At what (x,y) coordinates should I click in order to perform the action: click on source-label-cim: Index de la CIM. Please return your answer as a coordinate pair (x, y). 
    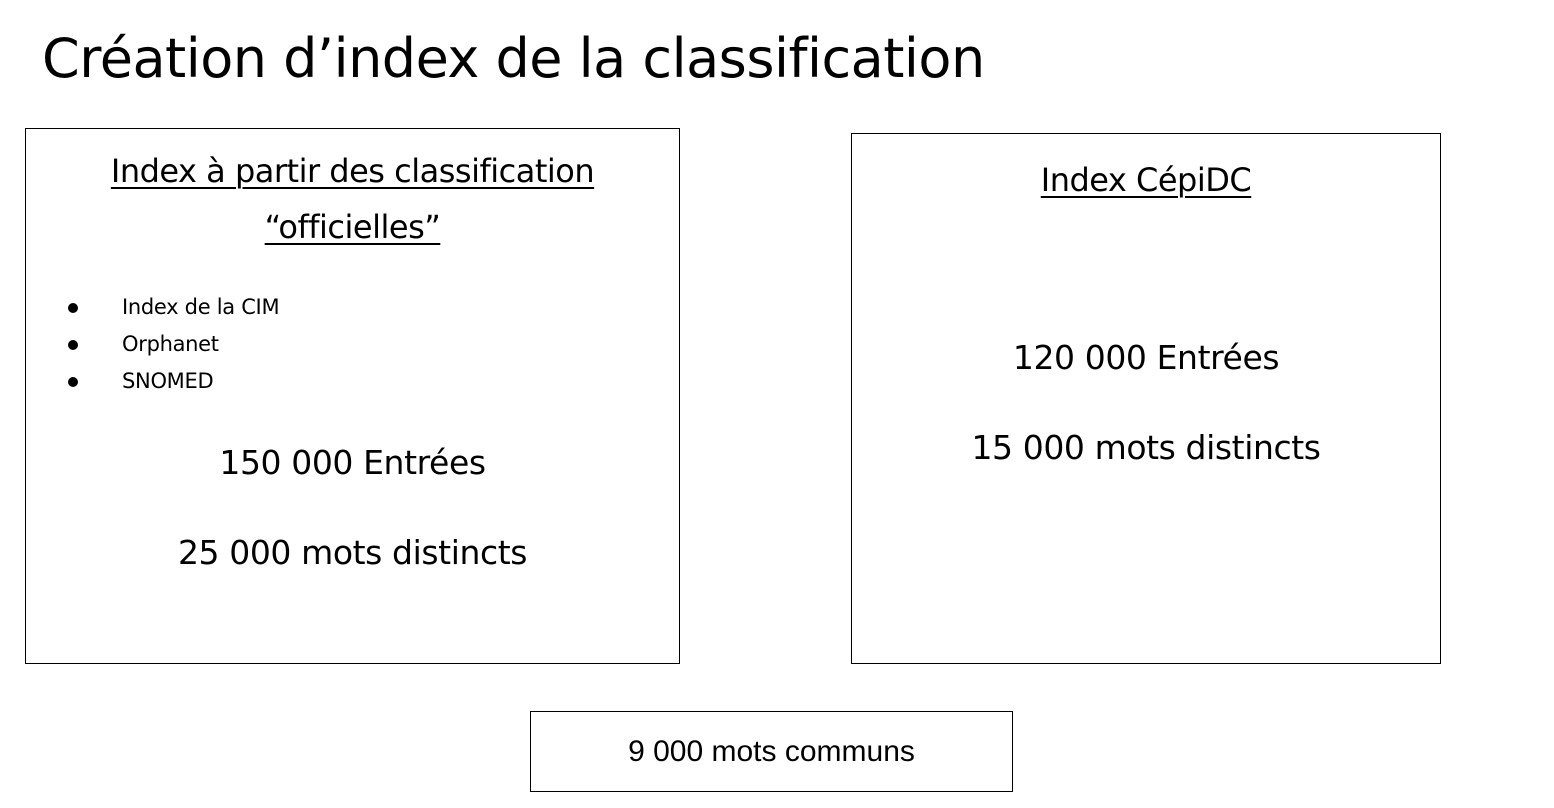
    Looking at the image, I should click on (201, 307).